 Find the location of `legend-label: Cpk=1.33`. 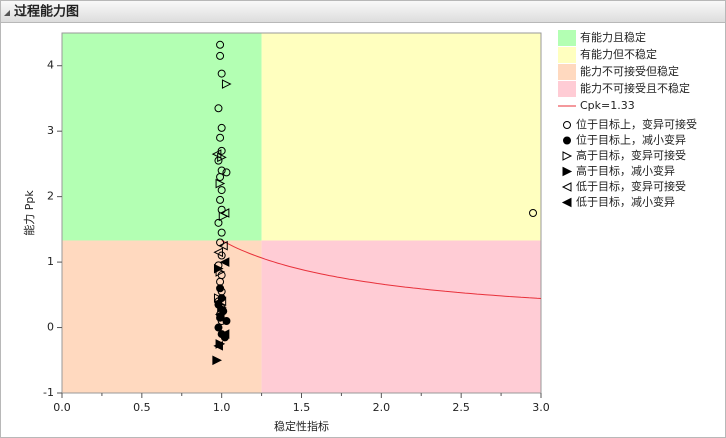

legend-label: Cpk=1.33 is located at coordinates (607, 105).